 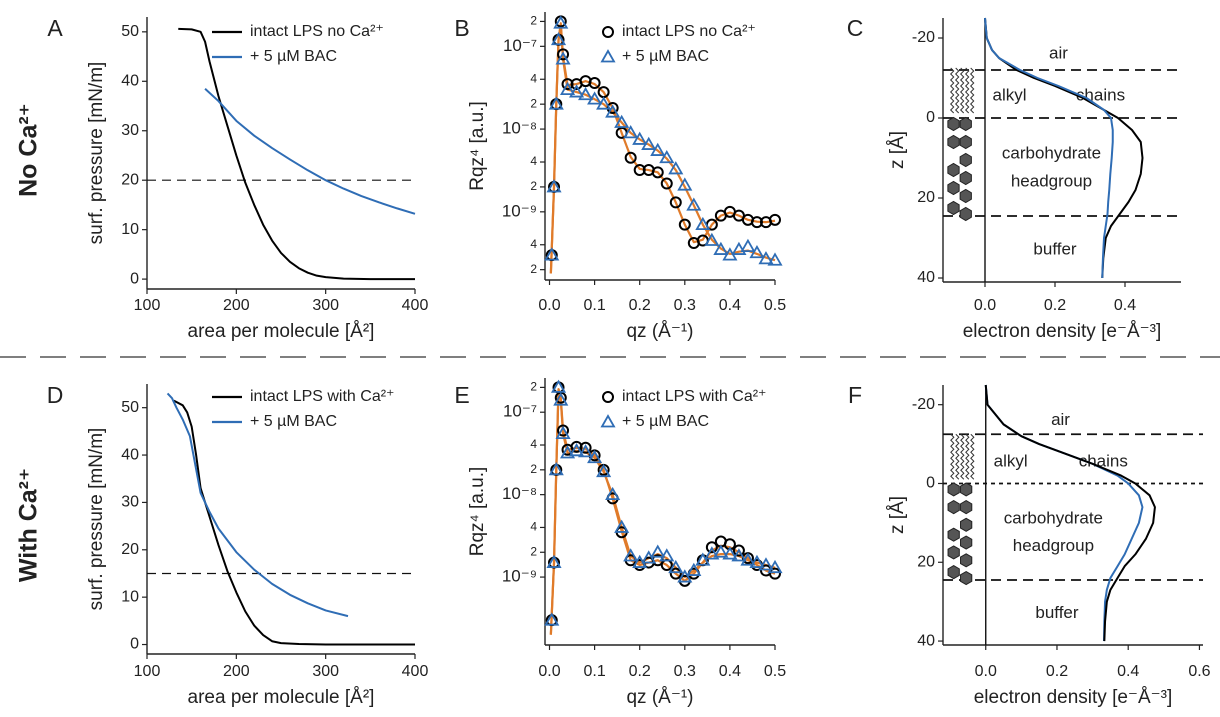 What do you see at coordinates (855, 395) in the screenshot?
I see `panel-label: F` at bounding box center [855, 395].